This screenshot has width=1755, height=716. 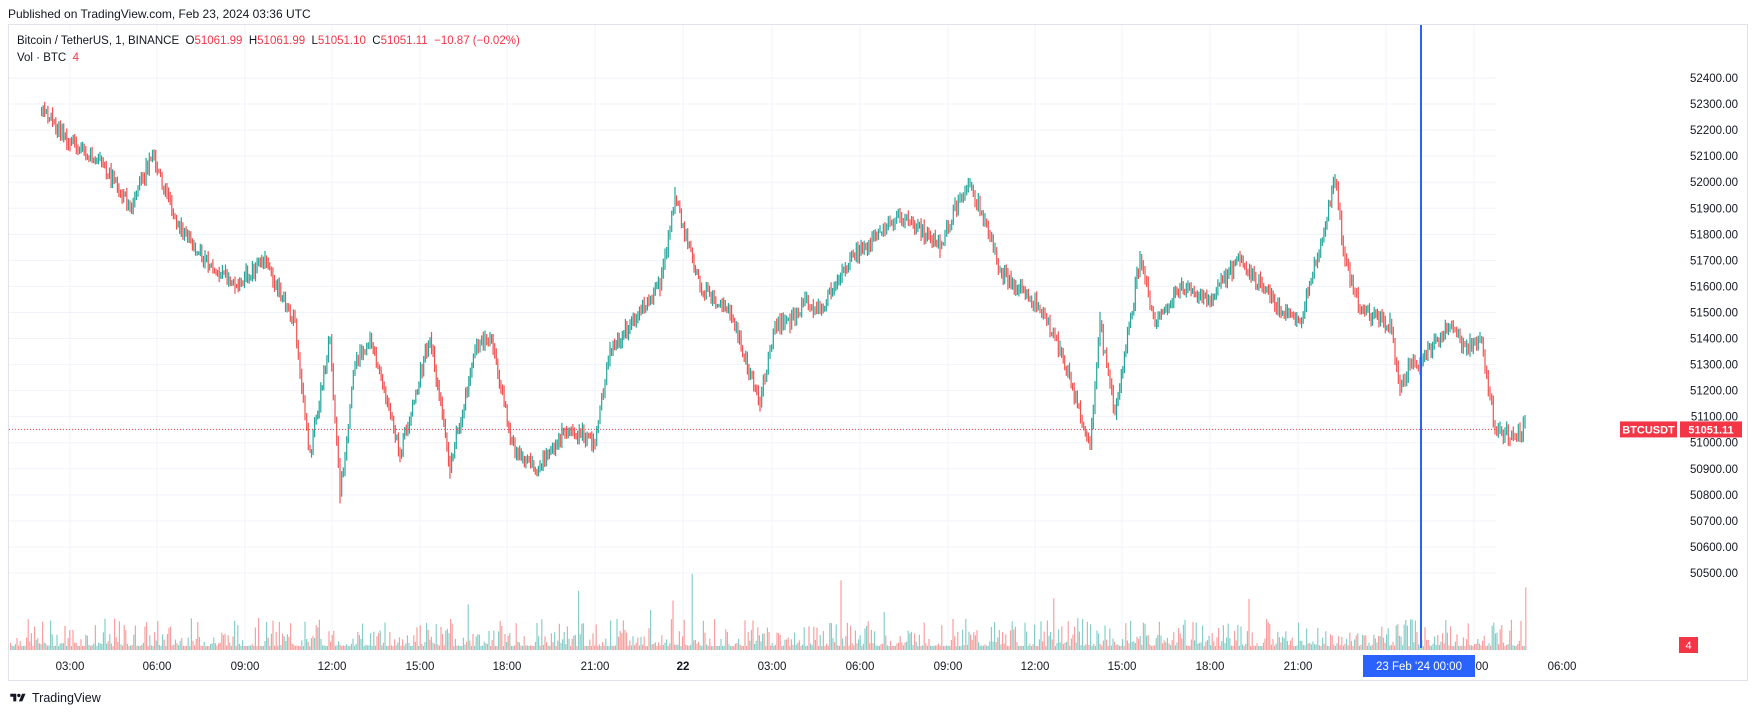 I want to click on last-price-badge: BTCUSDT 51051.11, so click(x=1681, y=429).